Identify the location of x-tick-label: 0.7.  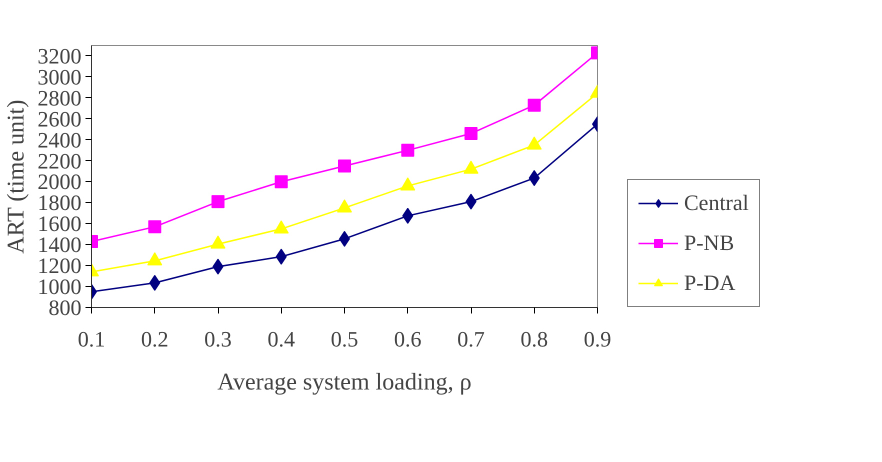
(471, 339).